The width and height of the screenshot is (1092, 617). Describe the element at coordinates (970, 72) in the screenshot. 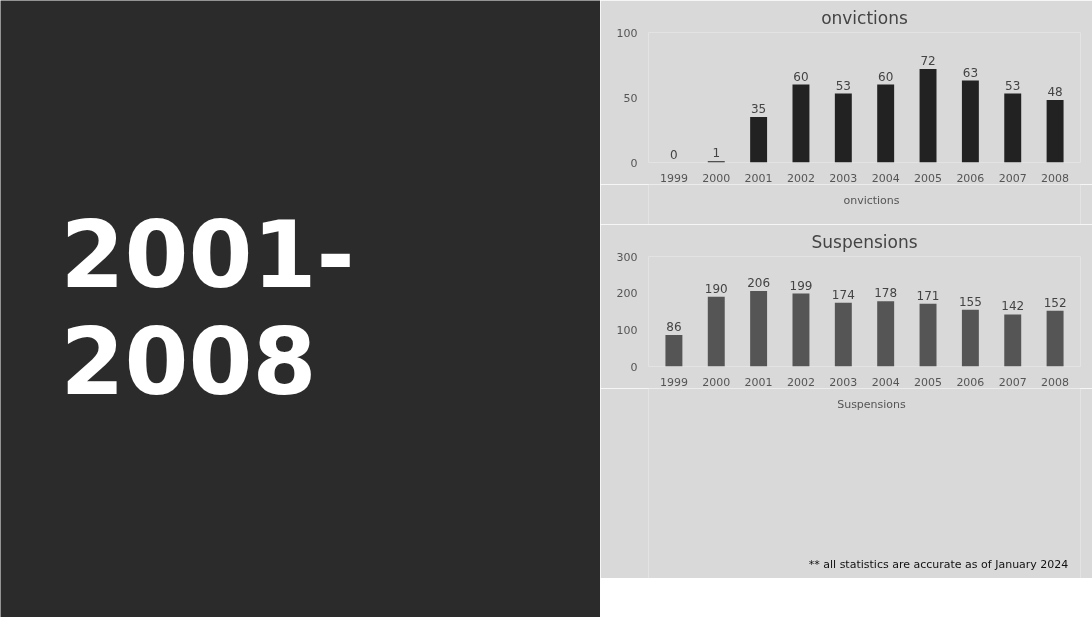

I see `data-label: 63` at that location.